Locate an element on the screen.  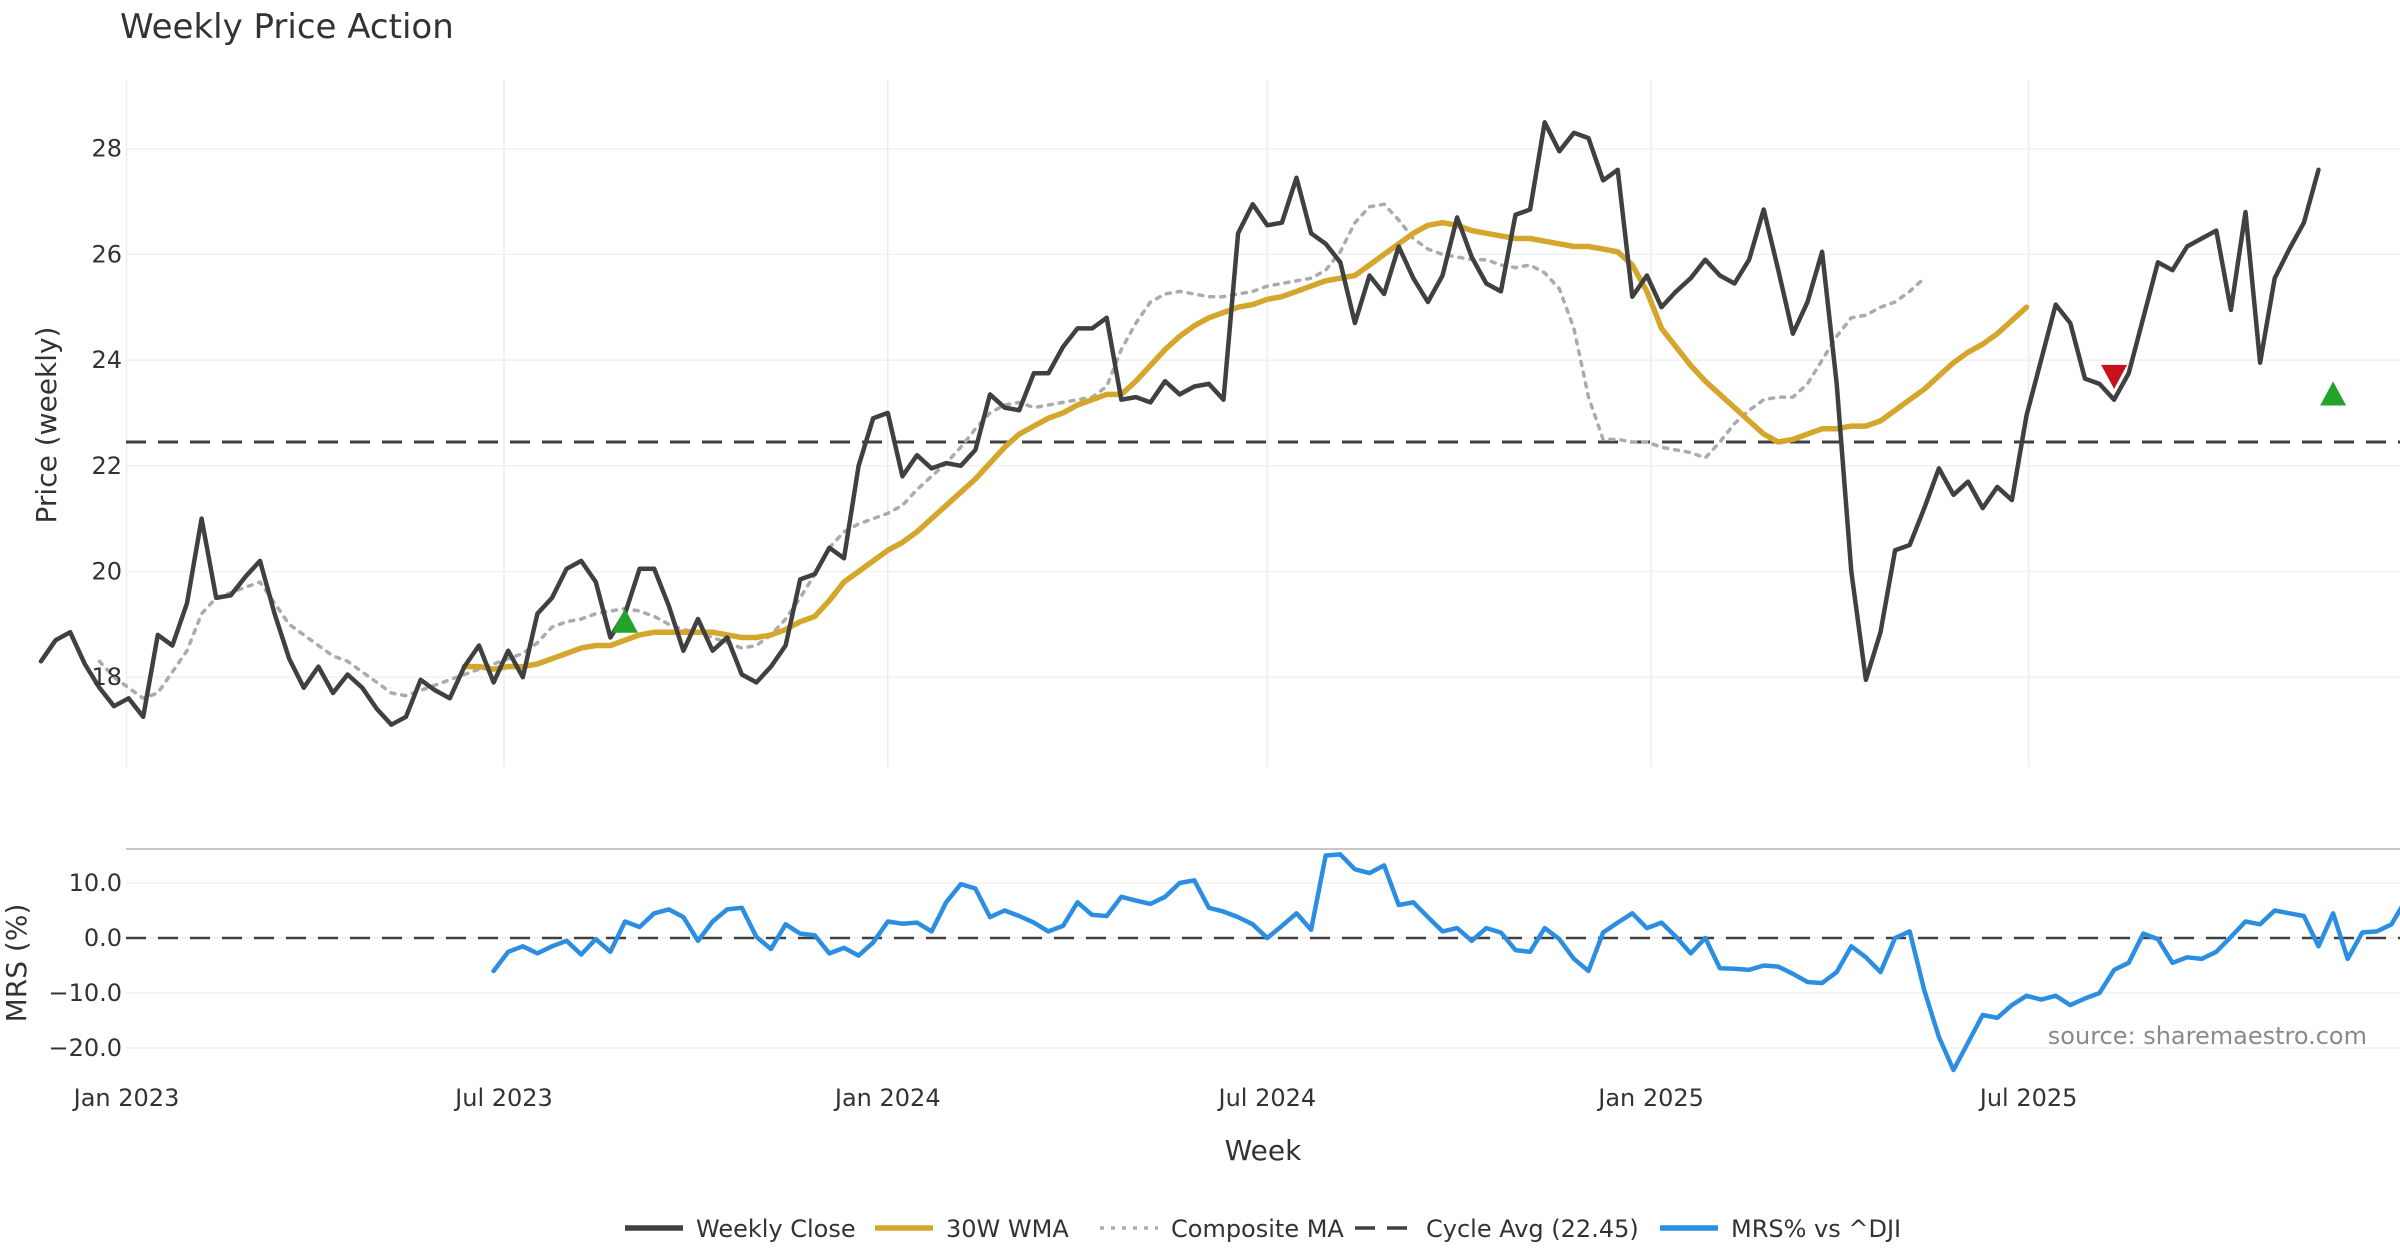
source-note: source: sharemaestro.com is located at coordinates (2207, 1036).